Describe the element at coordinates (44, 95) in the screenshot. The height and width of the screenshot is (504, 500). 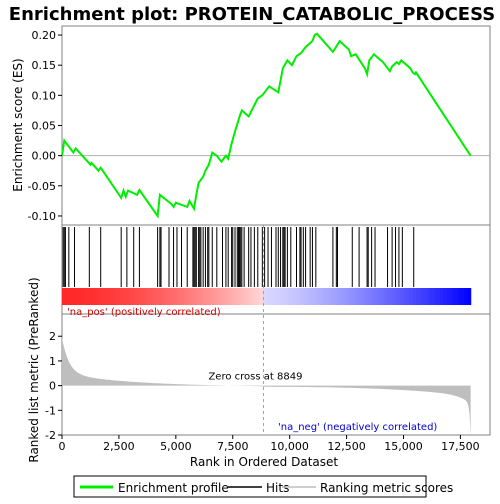
I see `es-tick-label: 0.10` at that location.